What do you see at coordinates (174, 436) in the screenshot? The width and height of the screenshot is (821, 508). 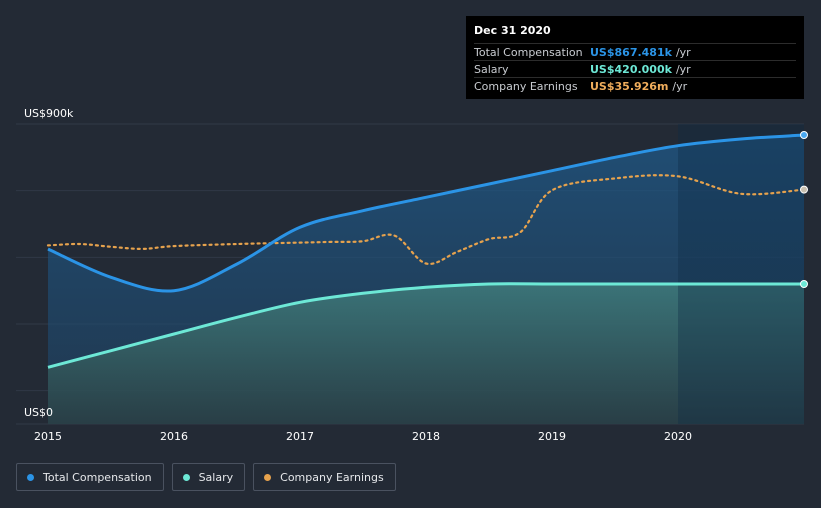 I see `x-tick-label: 2016` at bounding box center [174, 436].